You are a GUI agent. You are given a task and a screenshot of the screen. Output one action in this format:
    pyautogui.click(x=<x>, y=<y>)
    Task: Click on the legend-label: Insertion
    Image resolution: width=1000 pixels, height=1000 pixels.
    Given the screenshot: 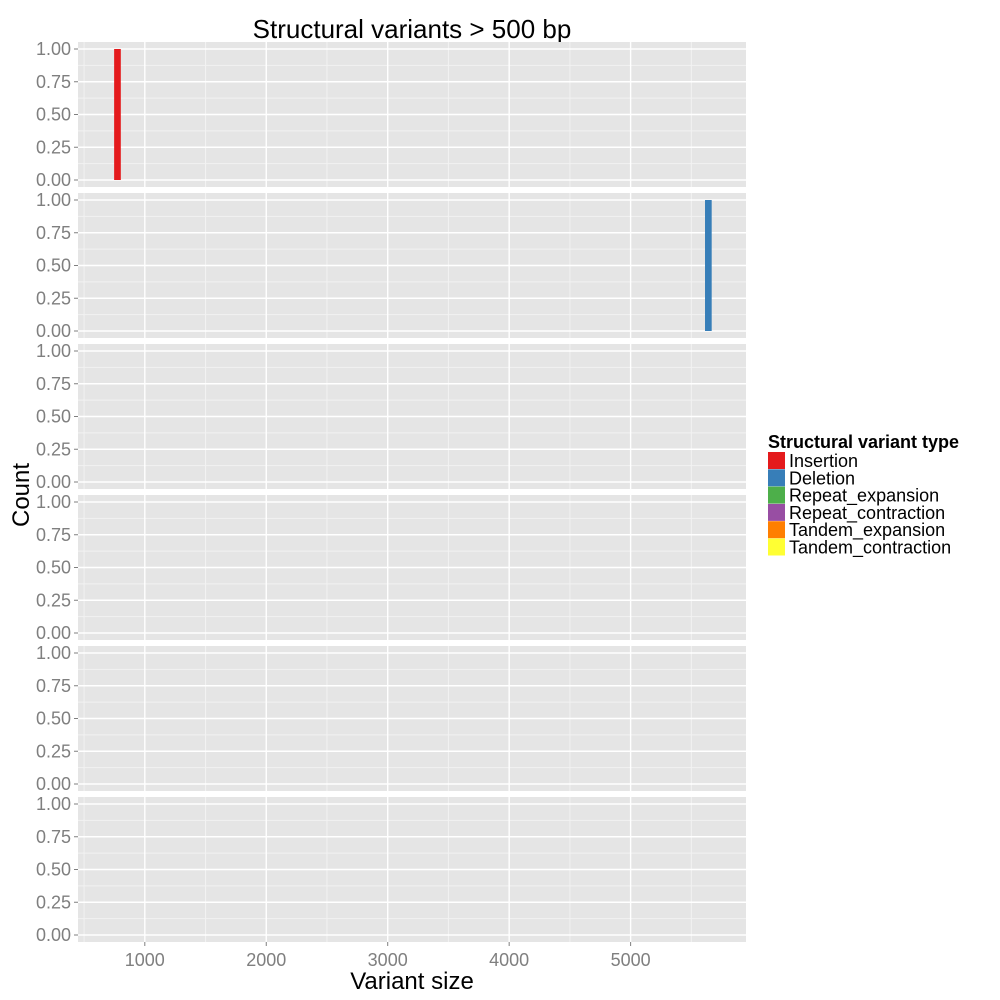 What is the action you would take?
    pyautogui.click(x=823, y=461)
    